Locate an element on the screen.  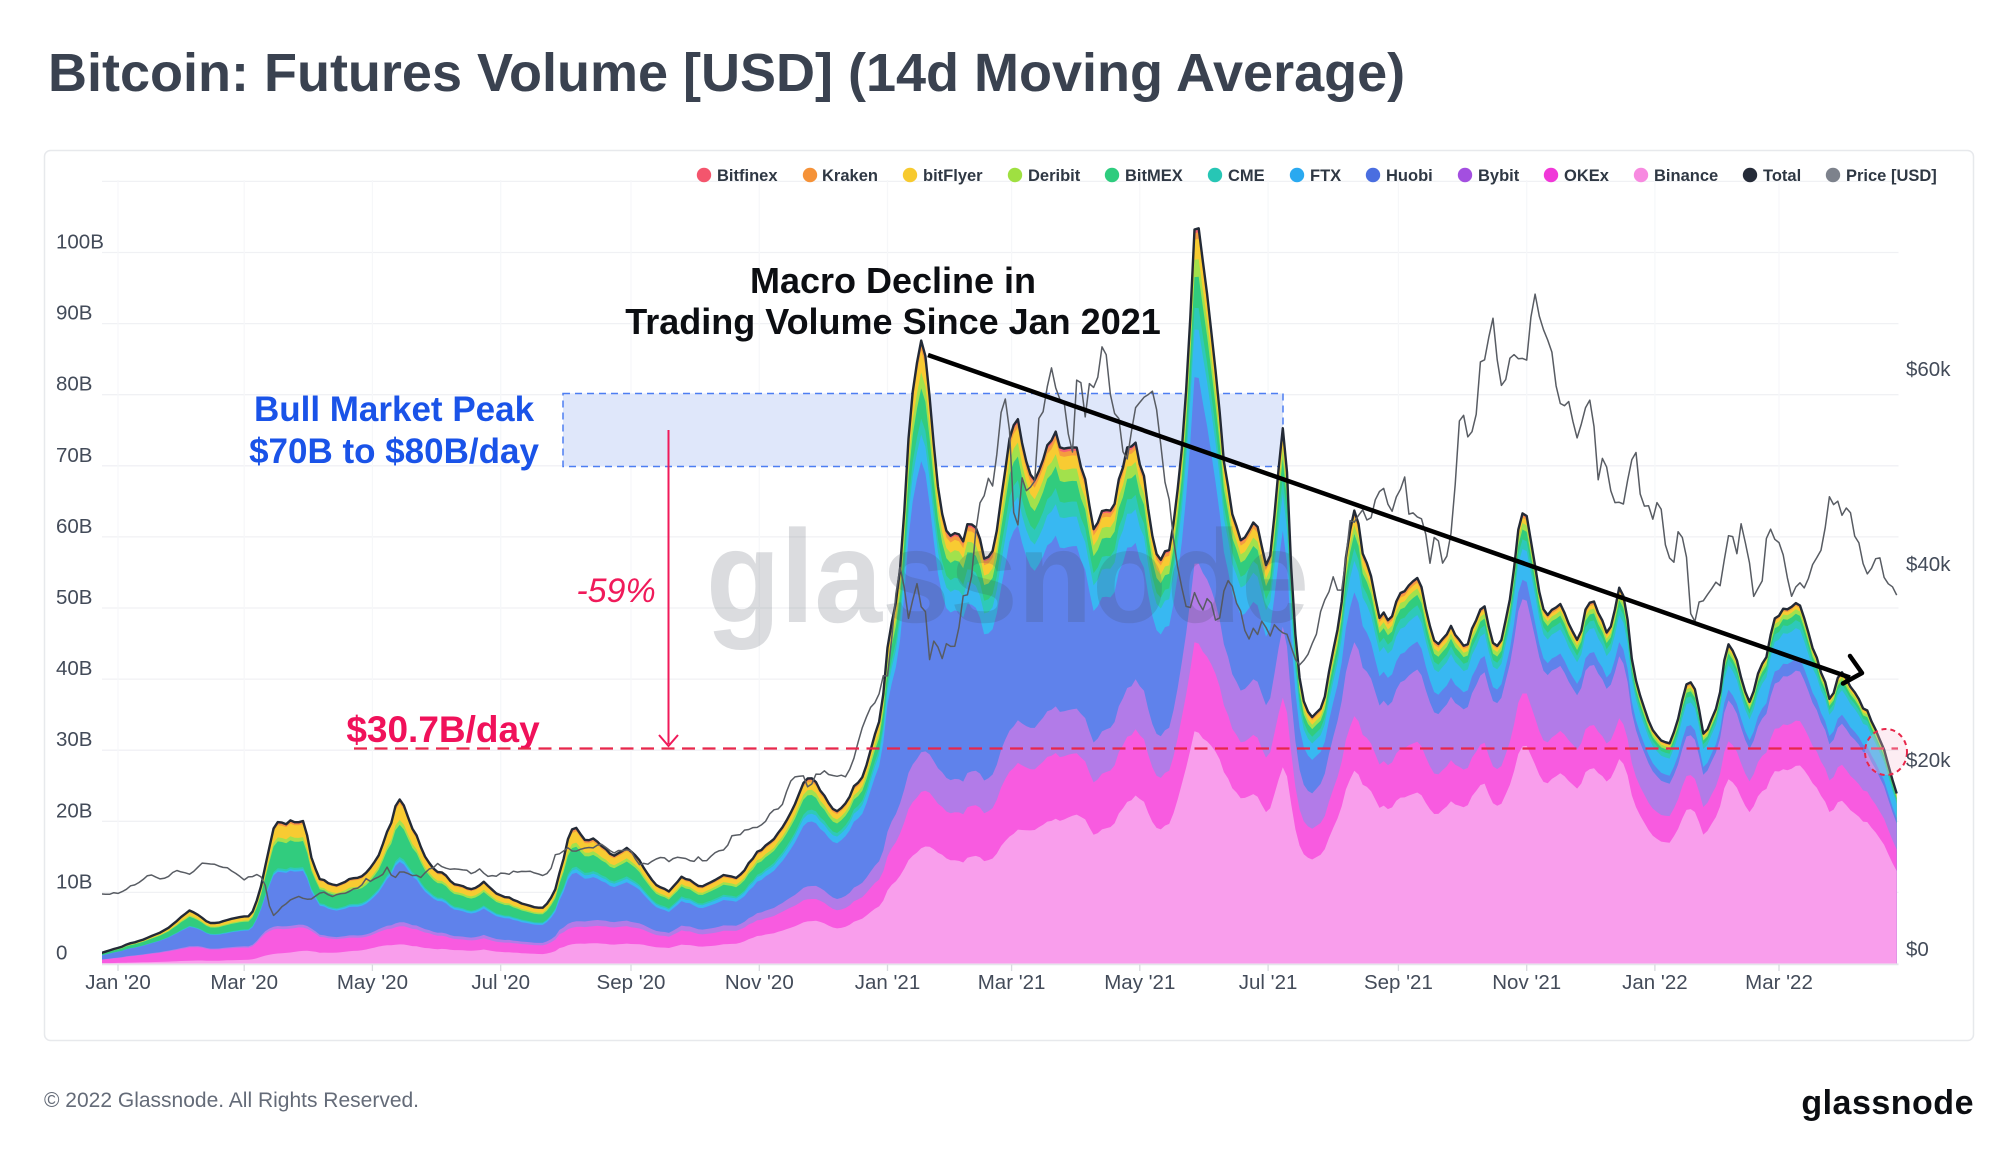
svg-text: $0 is located at coordinates (1917, 949).